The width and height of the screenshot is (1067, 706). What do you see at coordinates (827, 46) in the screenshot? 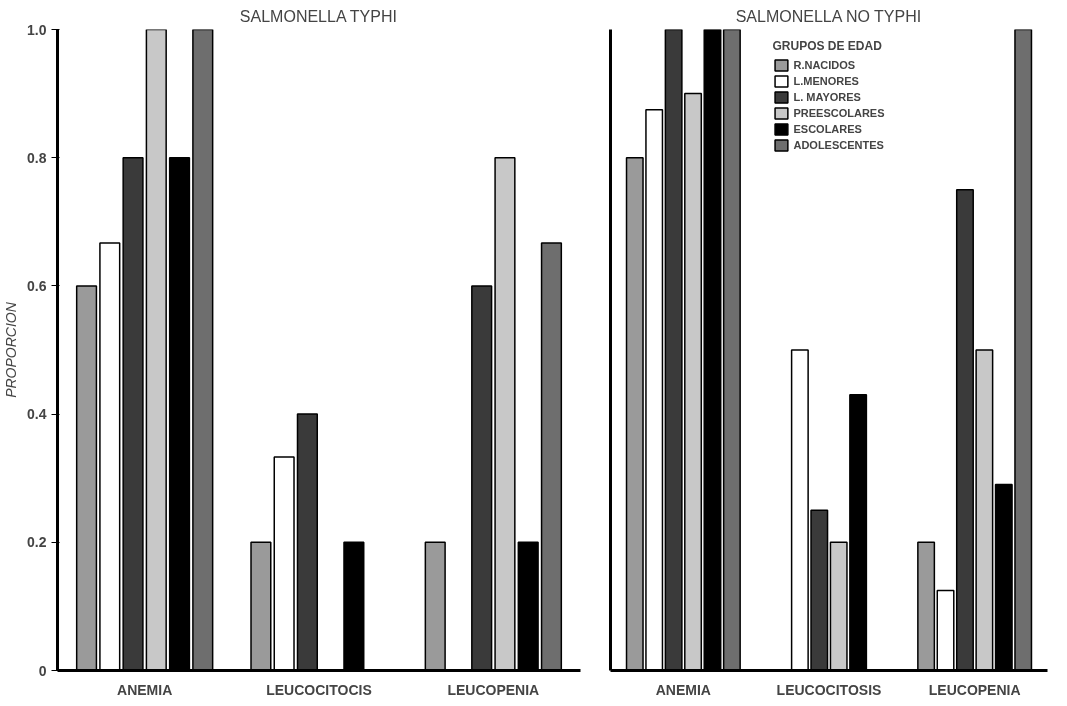
I see `legend-title: GRUPOS DE EDAD` at bounding box center [827, 46].